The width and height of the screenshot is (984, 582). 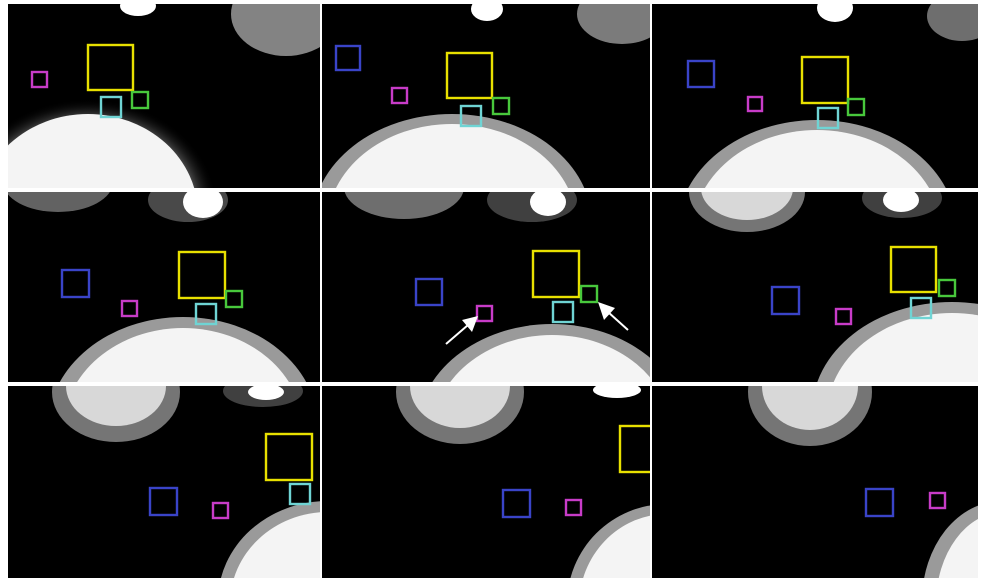 I want to click on arrow-right, so click(x=613, y=316).